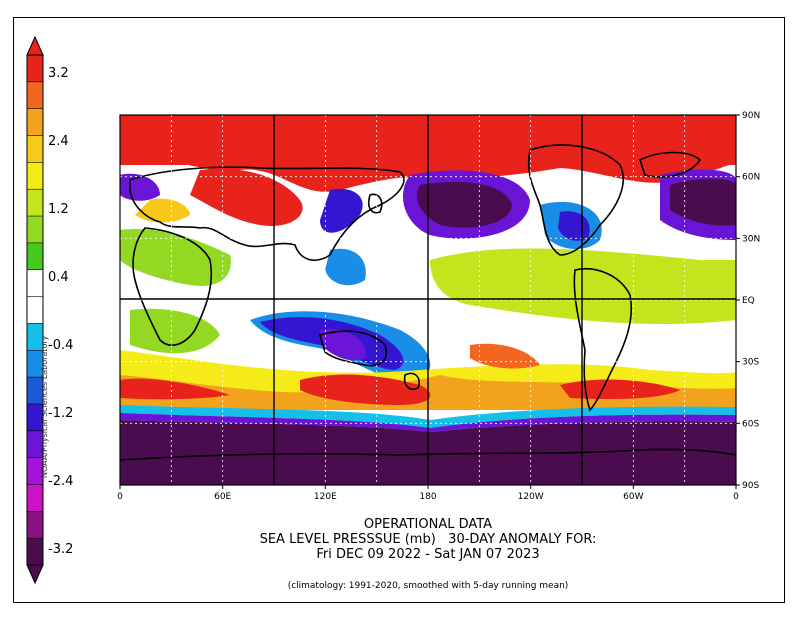 This screenshot has height=618, width=800. What do you see at coordinates (751, 178) in the screenshot?
I see `y-tick-label: 60N` at bounding box center [751, 178].